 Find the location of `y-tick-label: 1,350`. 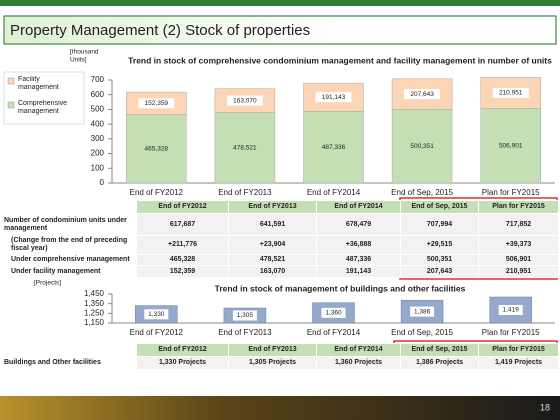

y-tick-label: 1,350 is located at coordinates (94, 303).